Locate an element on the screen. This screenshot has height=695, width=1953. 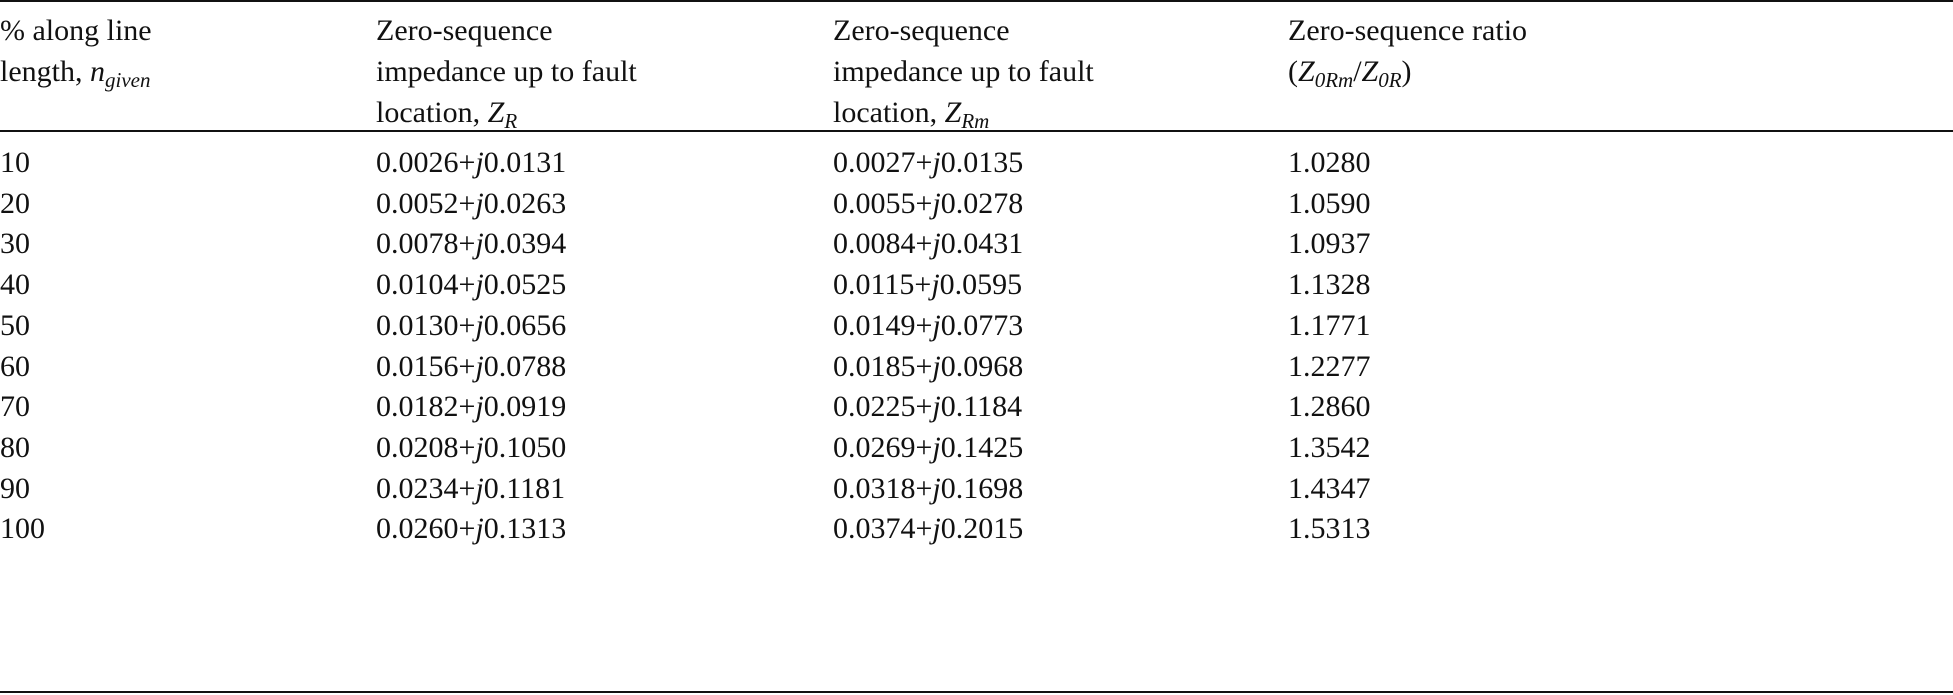
table-cell: 0.0208+j0.1050 is located at coordinates (471, 447).